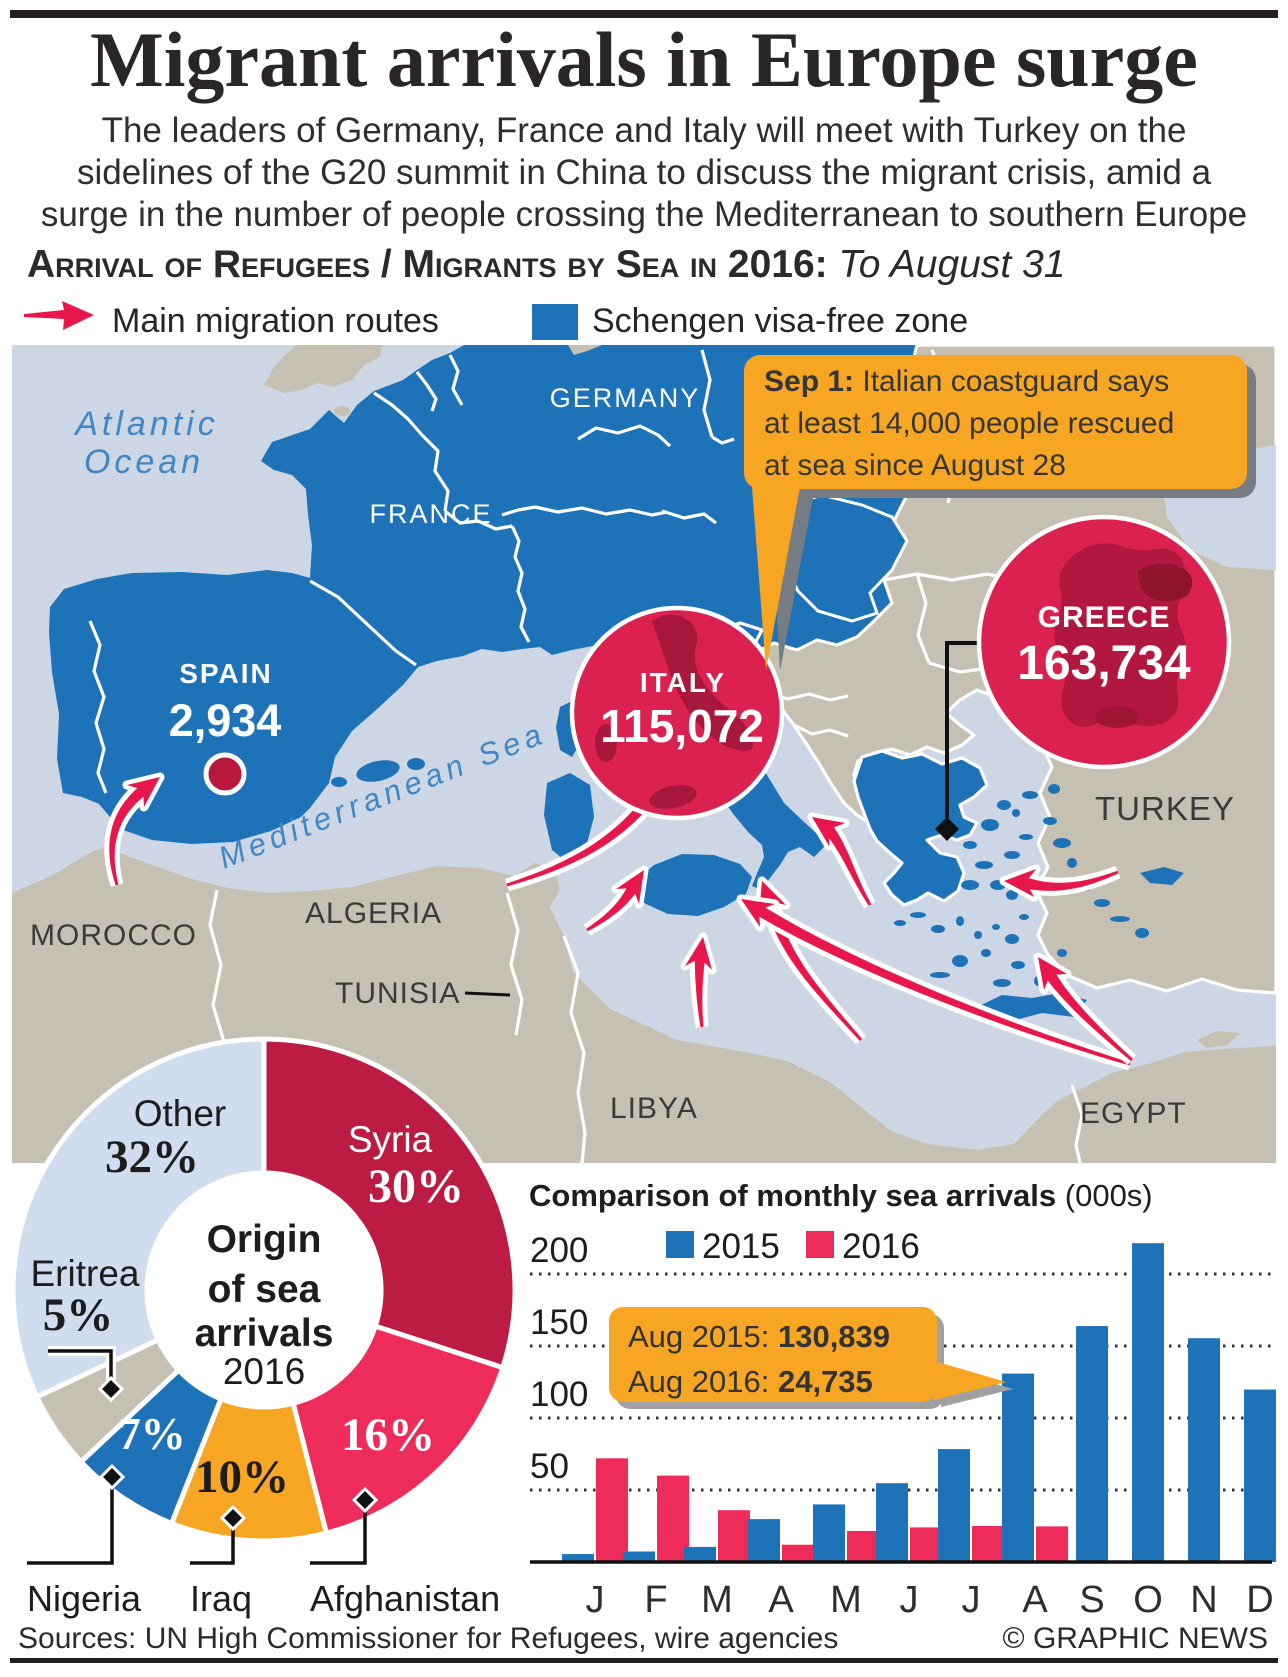 This screenshot has height=1677, width=1288. What do you see at coordinates (113, 935) in the screenshot?
I see `svg-text: MOROCCO` at bounding box center [113, 935].